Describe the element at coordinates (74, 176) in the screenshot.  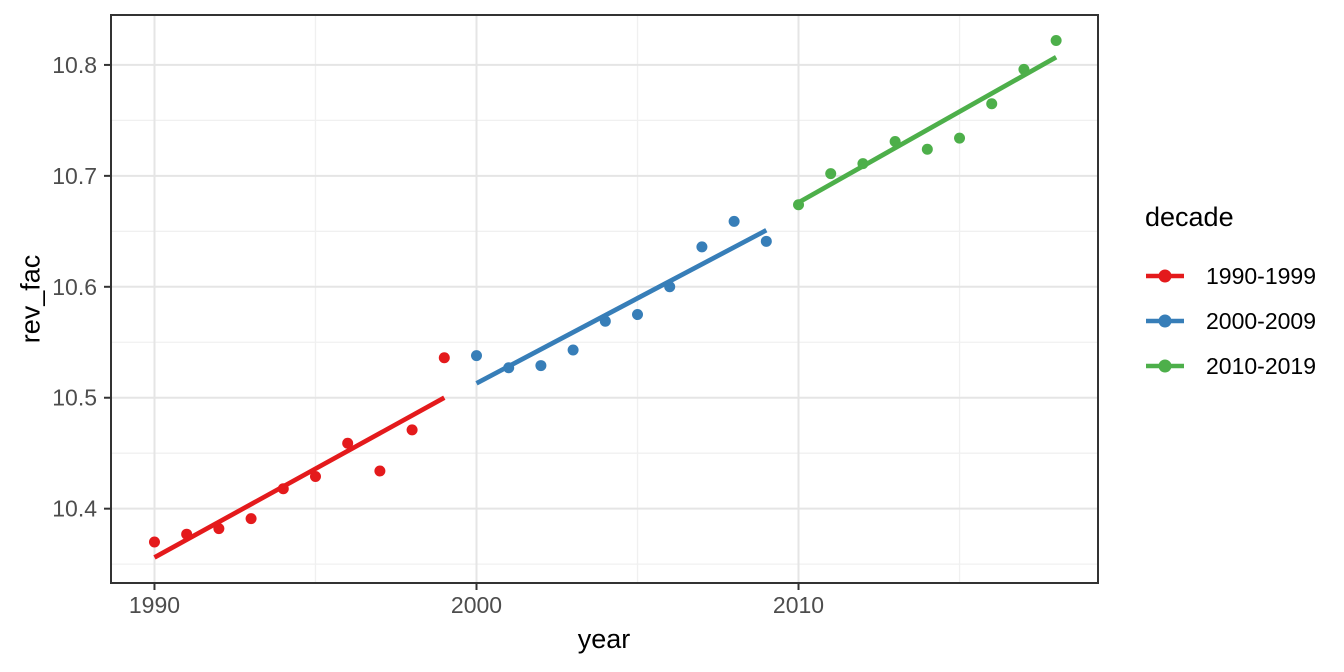
I see `y-tick-label: 10.7` at that location.